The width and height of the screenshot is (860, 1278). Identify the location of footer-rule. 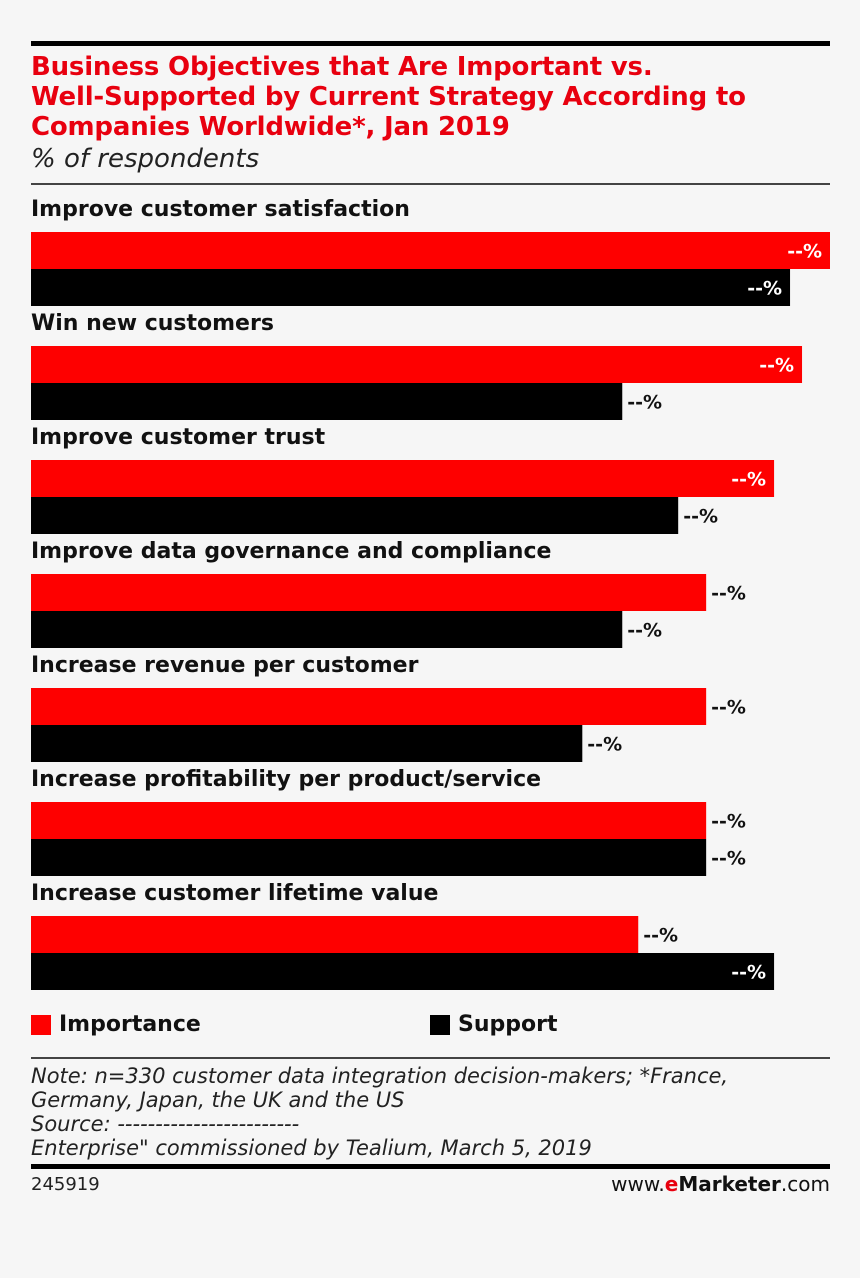
(430, 1058).